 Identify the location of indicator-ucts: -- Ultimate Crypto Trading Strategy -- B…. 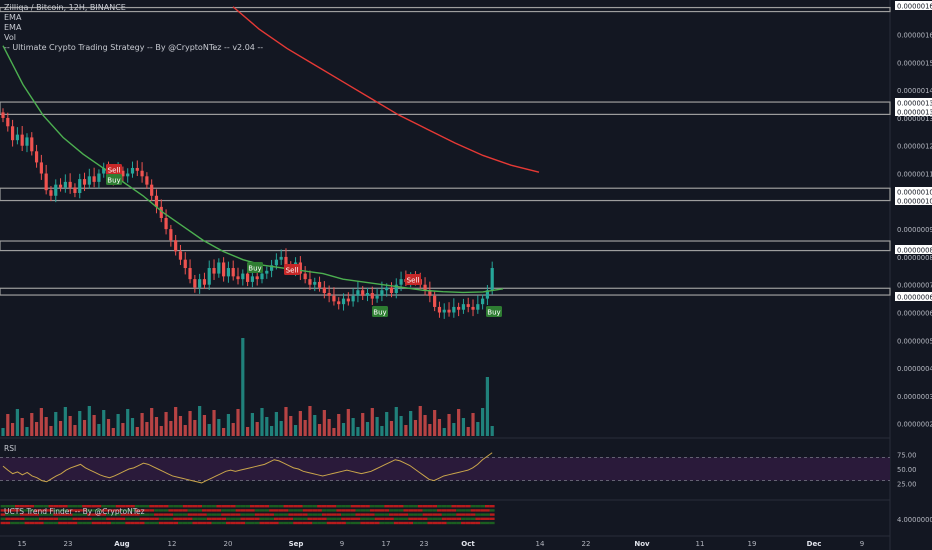
(134, 47).